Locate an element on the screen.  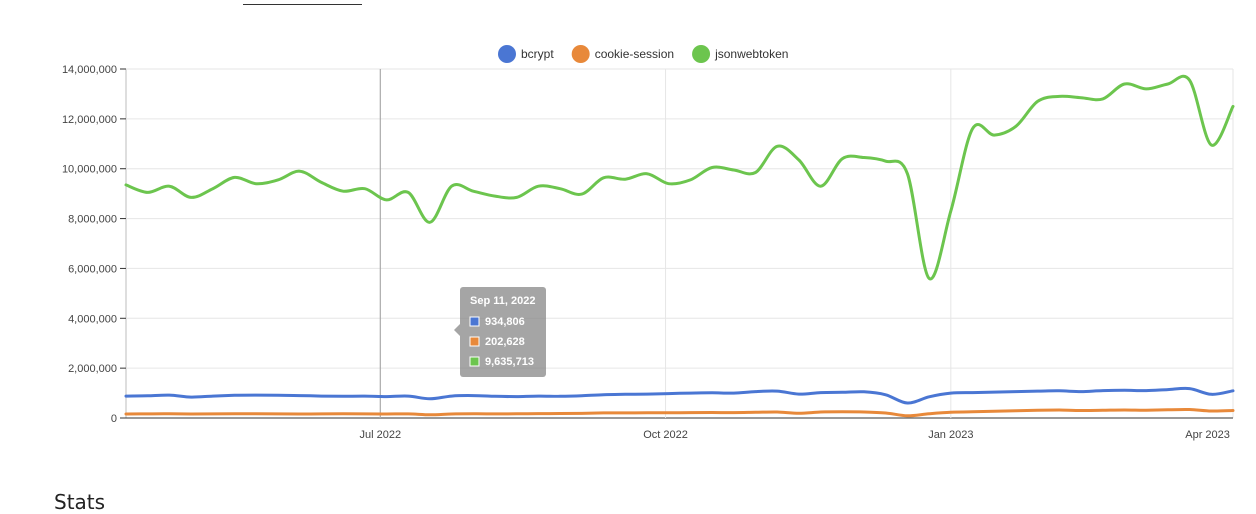
tooltip-value-jsonwebtoken: 9,635,713 is located at coordinates (509, 362).